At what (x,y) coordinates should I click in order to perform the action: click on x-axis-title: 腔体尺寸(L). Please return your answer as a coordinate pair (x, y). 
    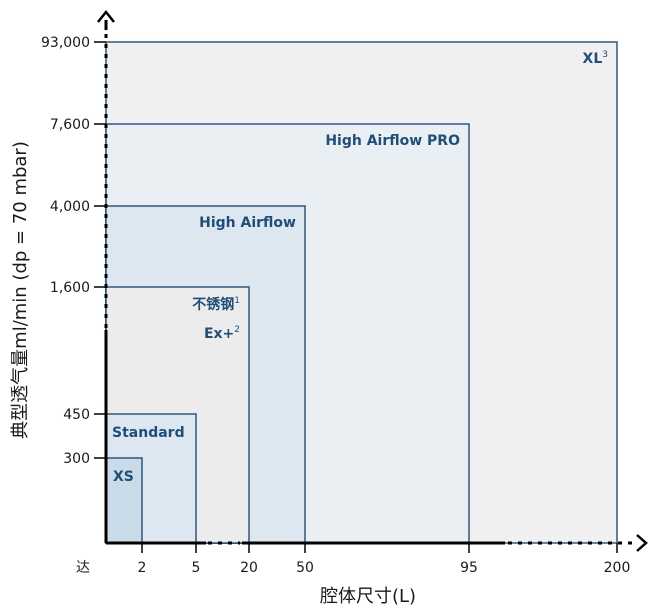
    Looking at the image, I should click on (368, 596).